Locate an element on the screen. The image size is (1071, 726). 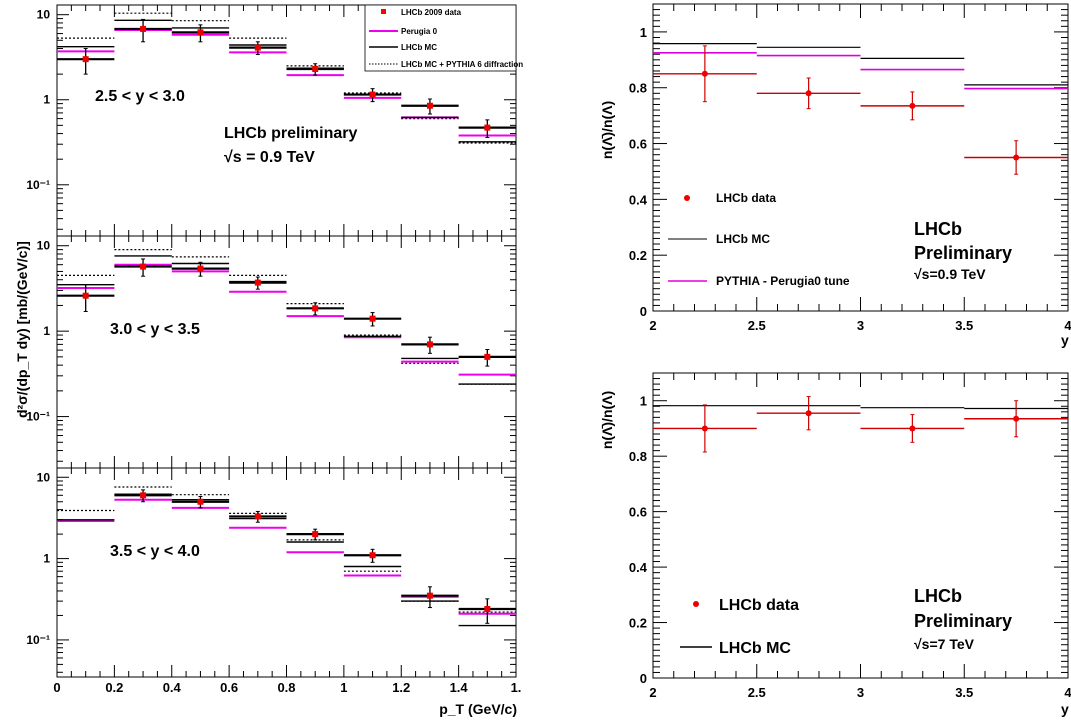
legend-label-data-7tev: LHCb data is located at coordinates (759, 605).